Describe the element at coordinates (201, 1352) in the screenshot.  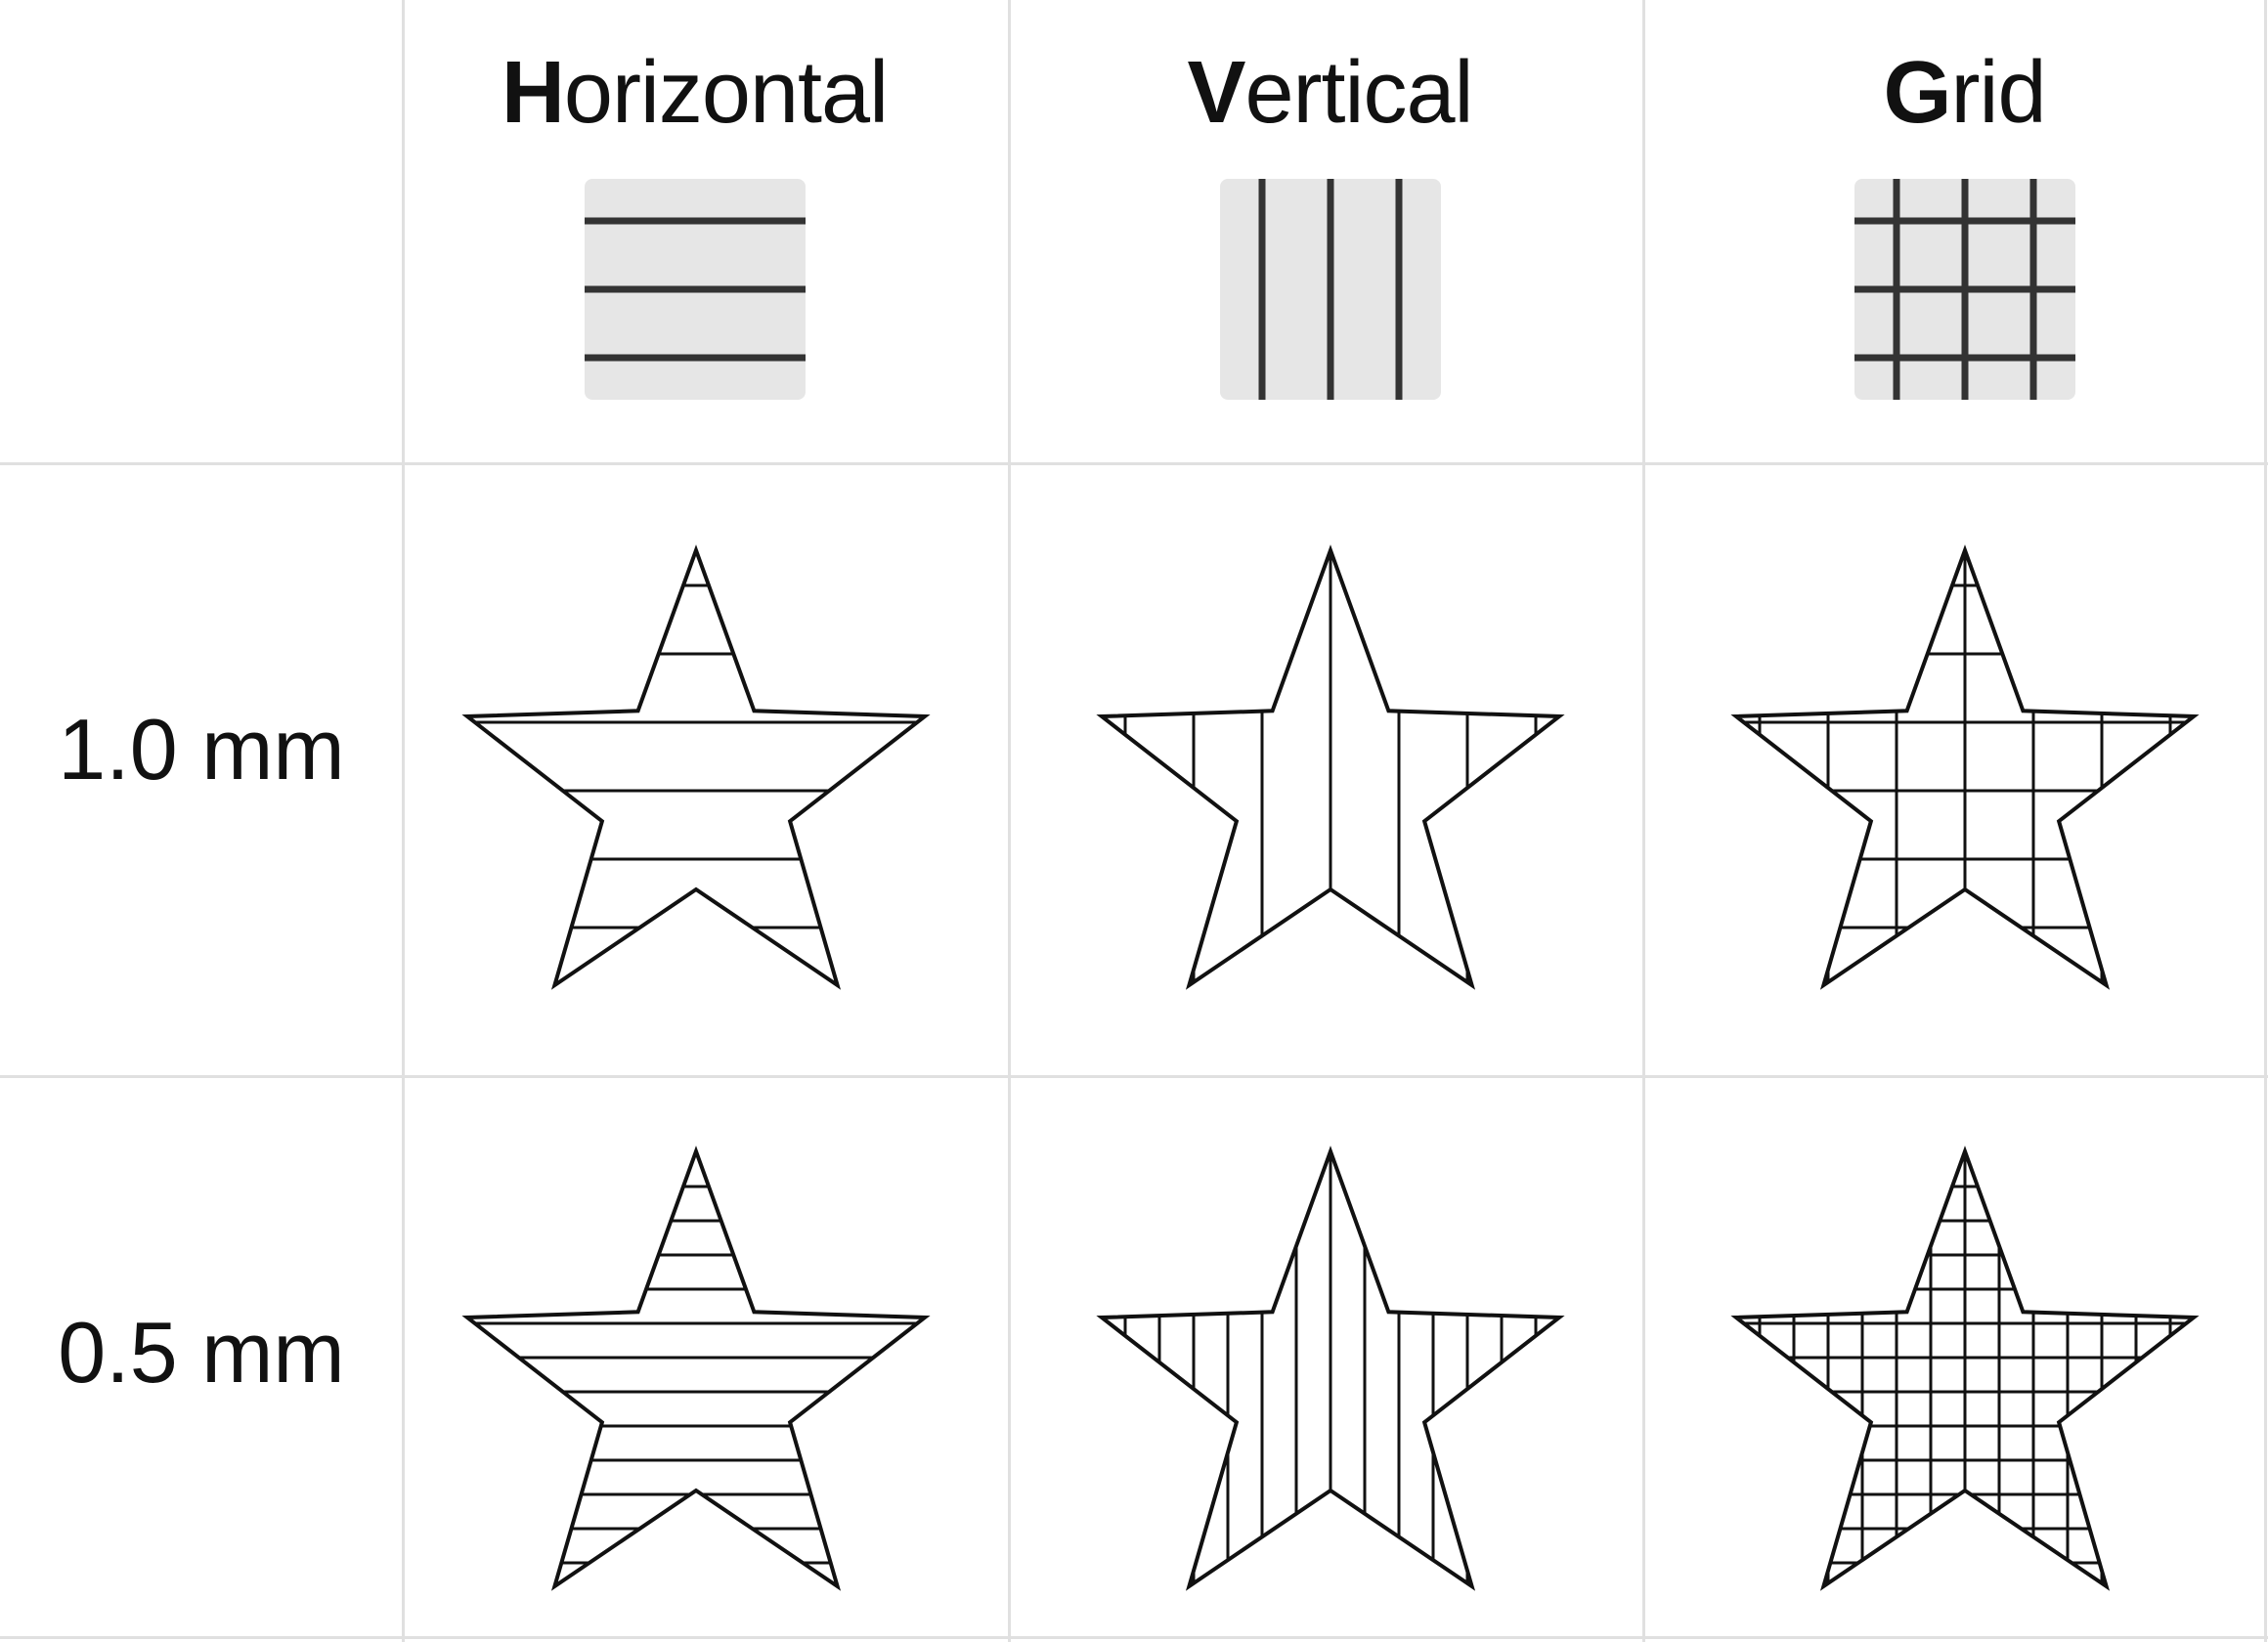
I see `row-label-05mm: 0.5 mm` at that location.